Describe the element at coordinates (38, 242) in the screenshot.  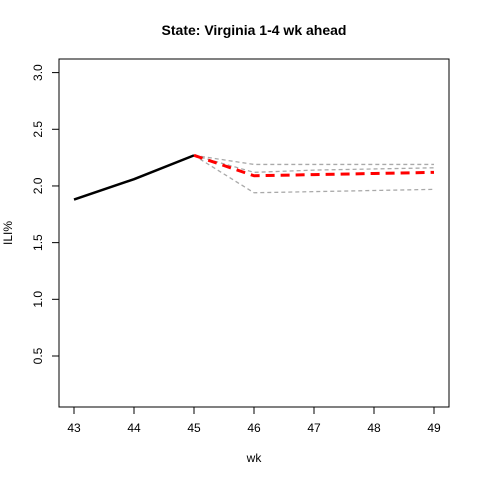
I see `y-tick-label: 1.5` at that location.